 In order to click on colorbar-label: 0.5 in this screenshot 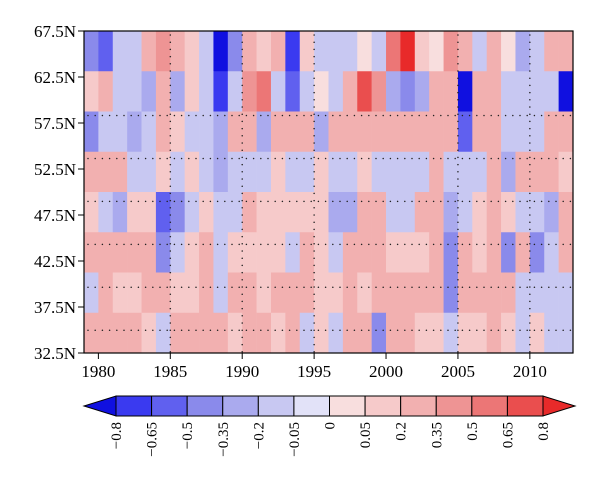, I will do `click(473, 431)`.